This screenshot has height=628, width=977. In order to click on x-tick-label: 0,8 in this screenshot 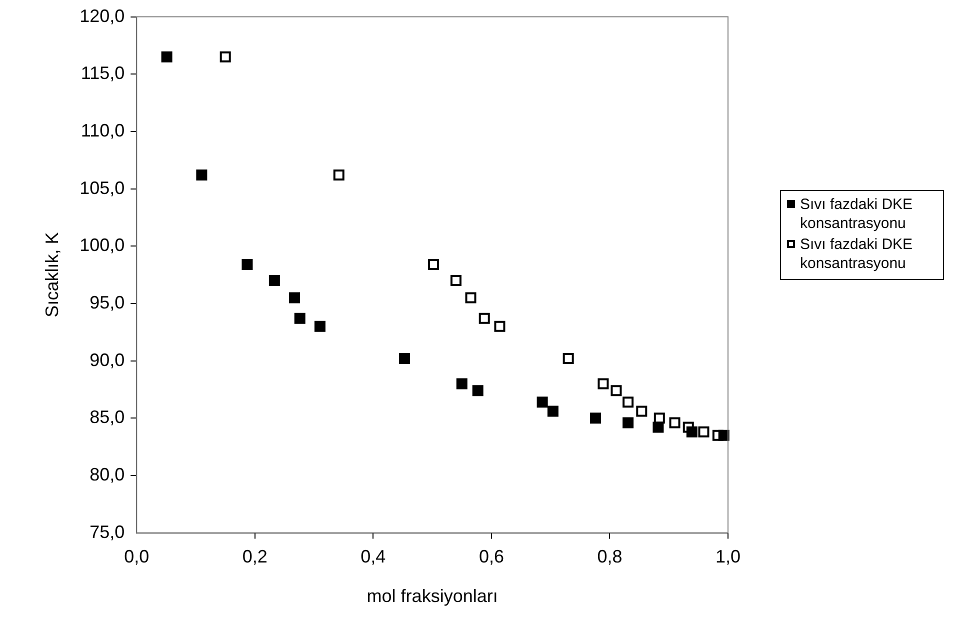, I will do `click(609, 556)`.